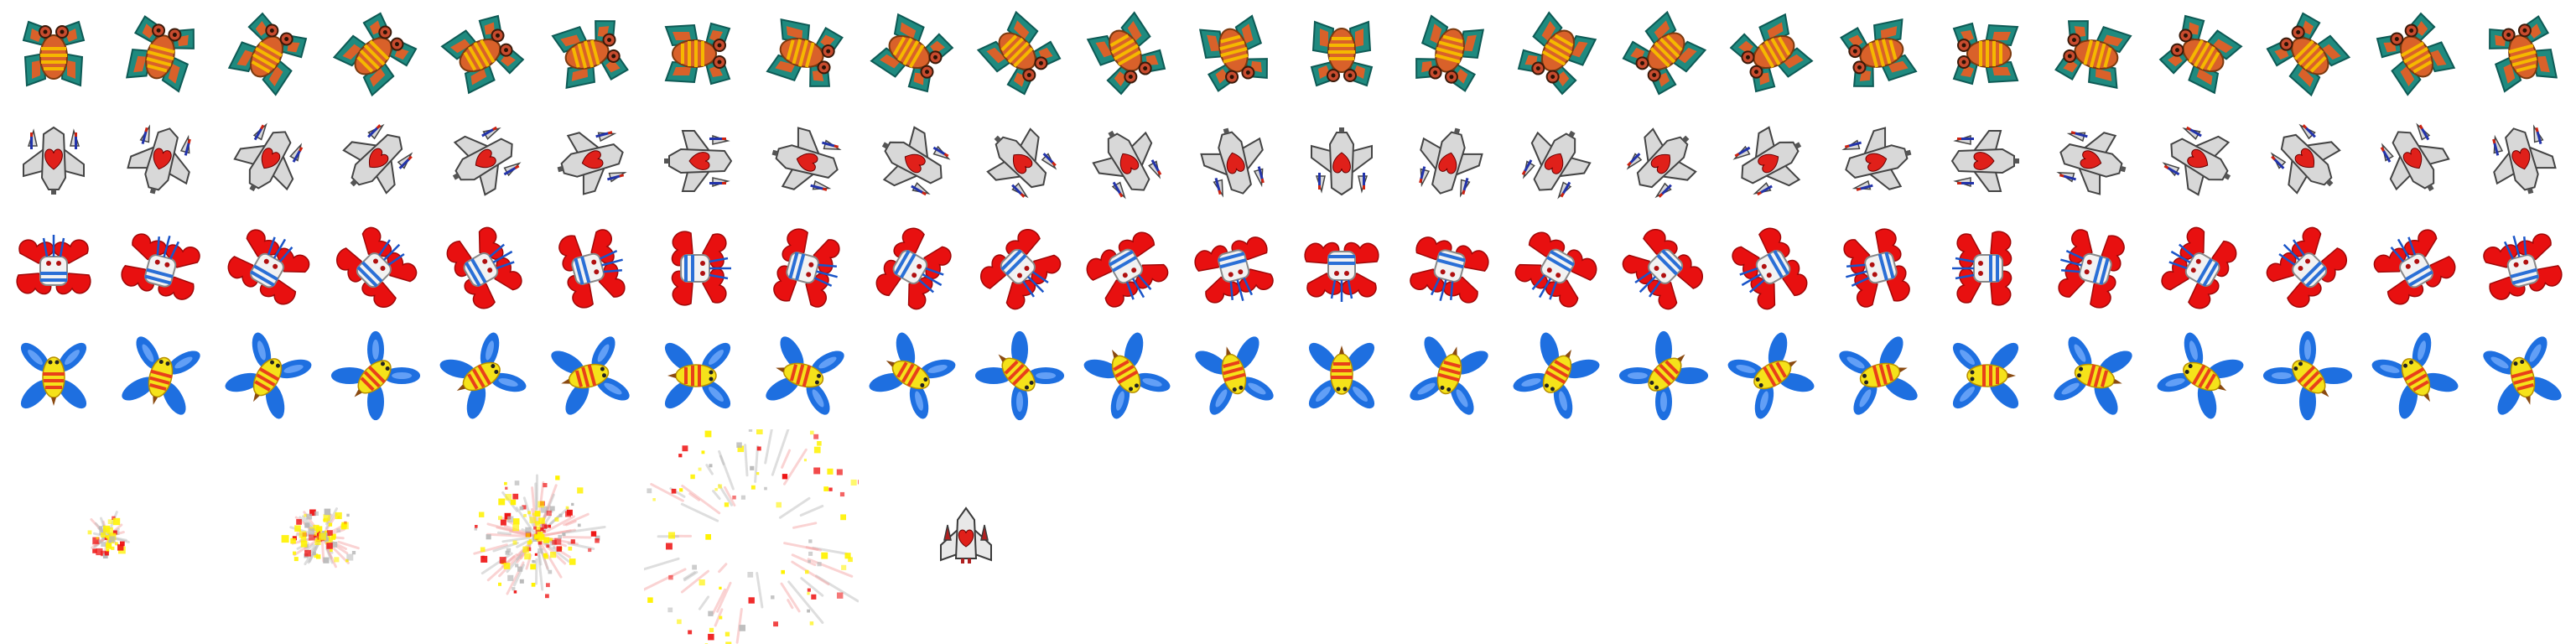  I want to click on player-ship, so click(966, 536).